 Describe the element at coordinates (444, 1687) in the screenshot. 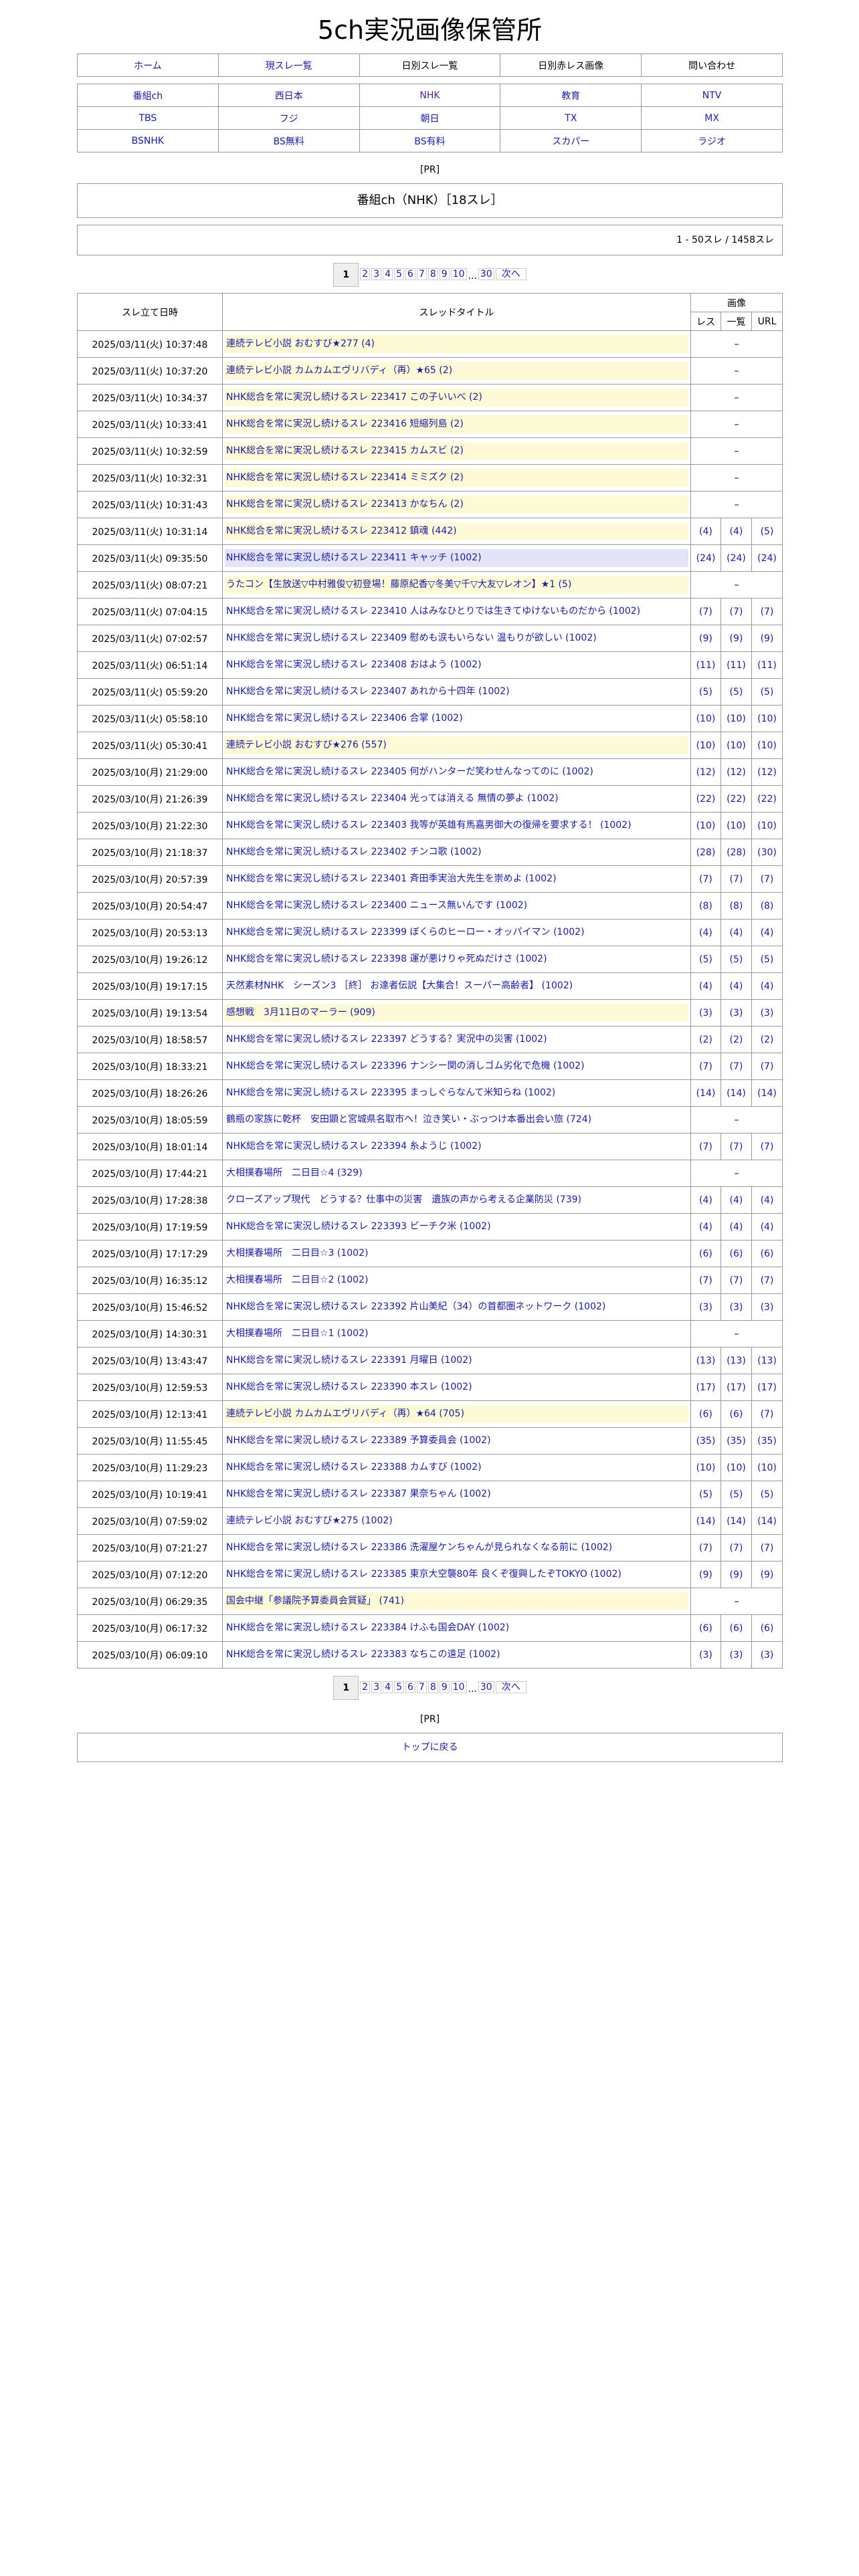

I see `page-link: 9` at that location.